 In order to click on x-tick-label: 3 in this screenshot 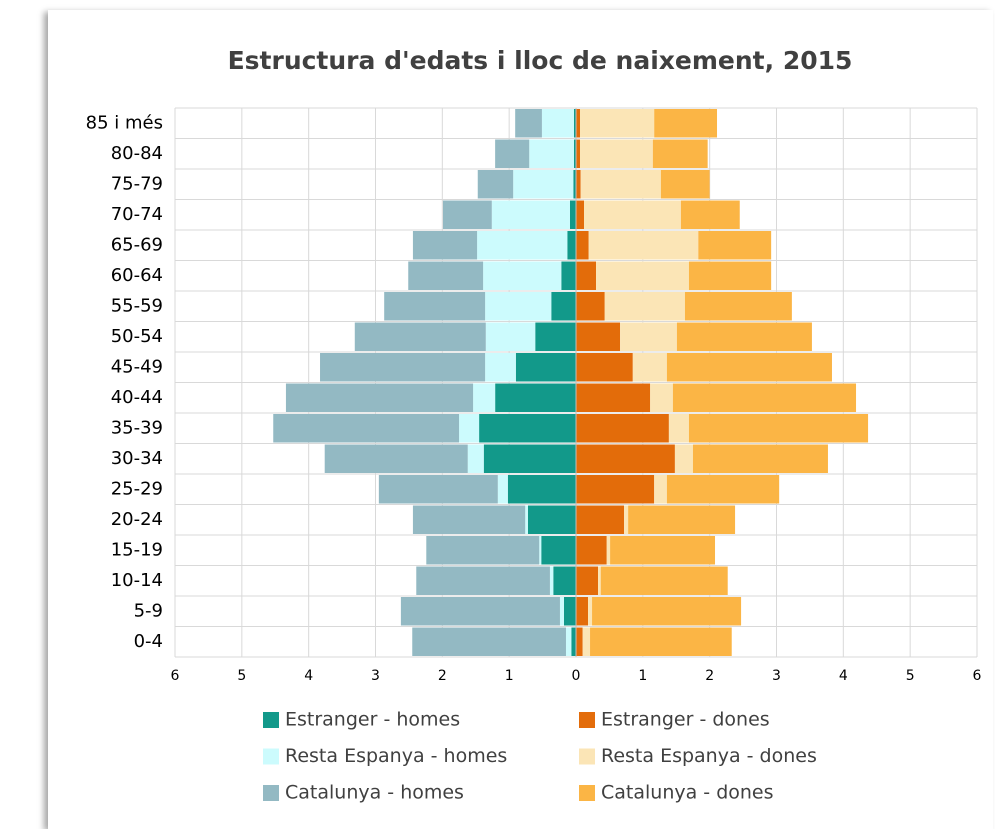, I will do `click(776, 676)`.